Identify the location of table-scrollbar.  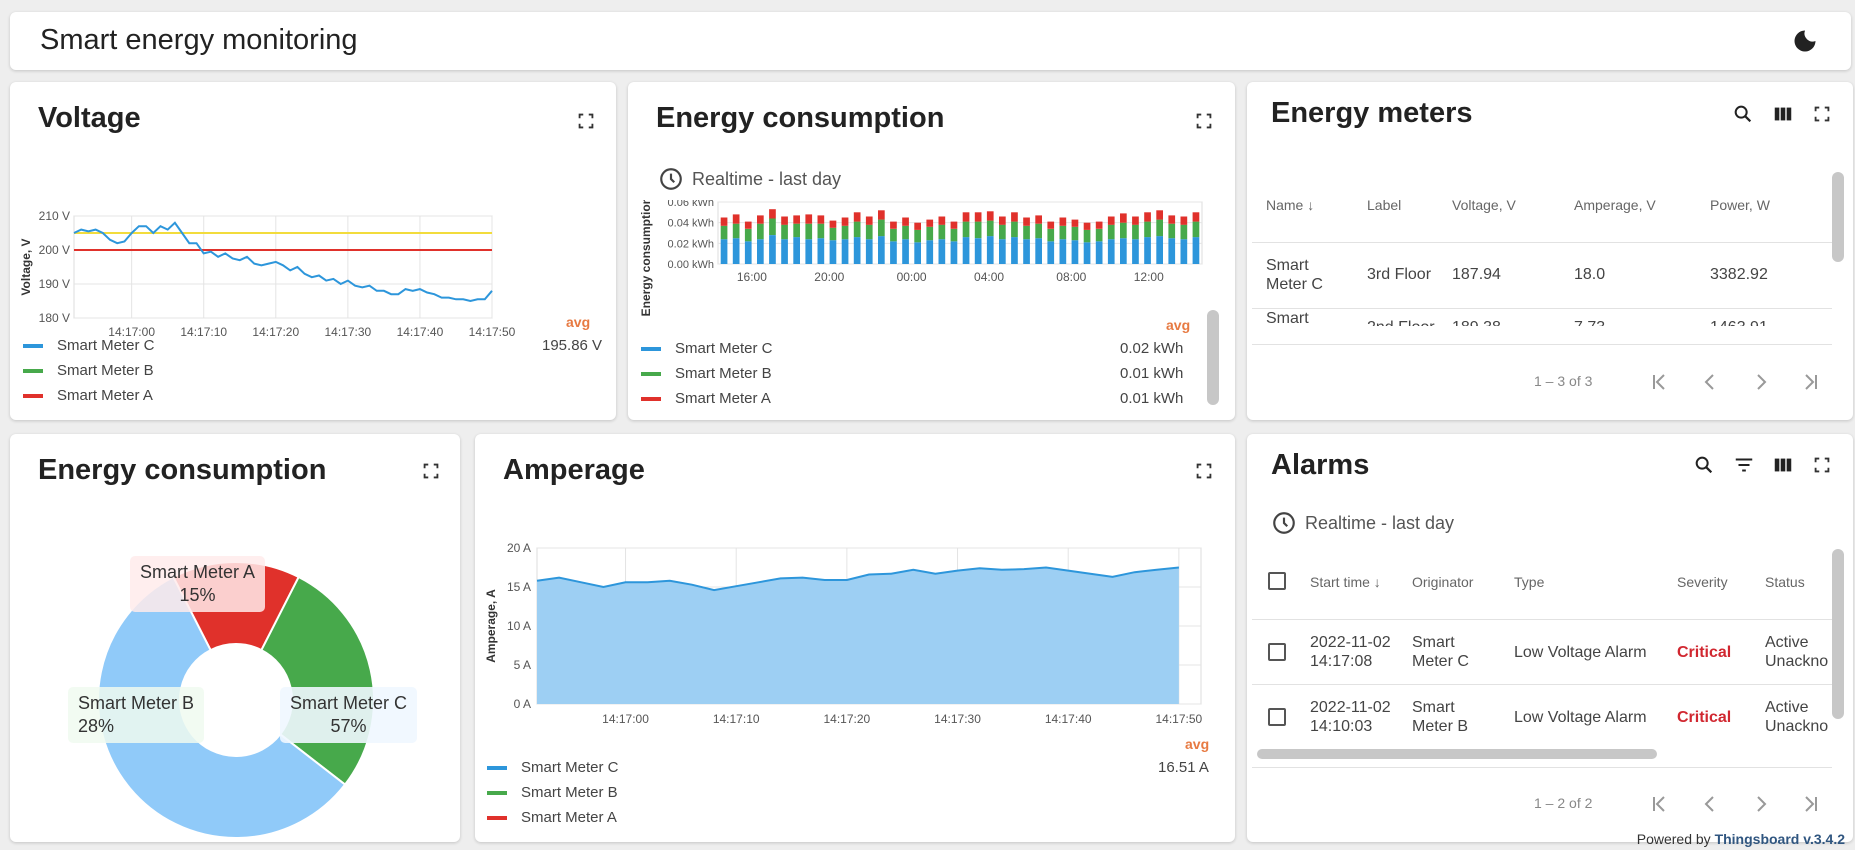
(1838, 217).